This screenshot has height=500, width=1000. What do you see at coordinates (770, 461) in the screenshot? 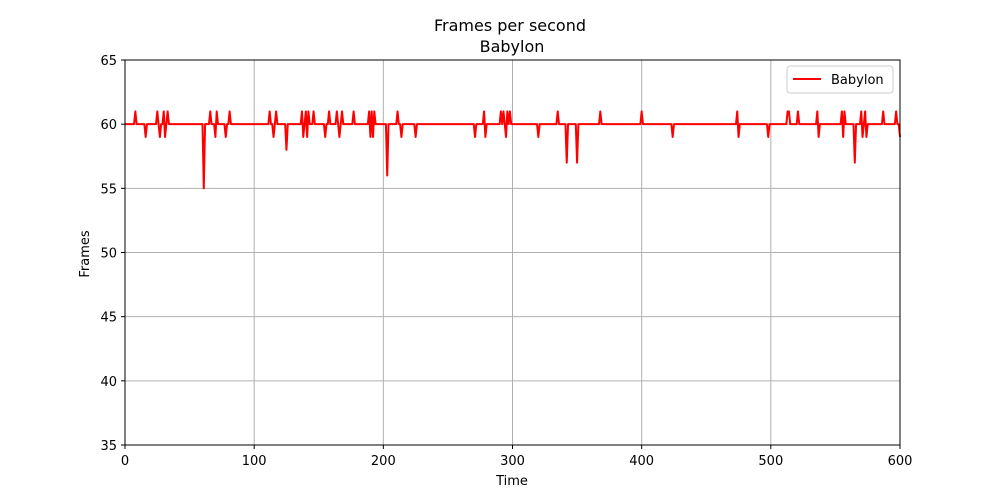
I see `x-tick-label: 500` at bounding box center [770, 461].